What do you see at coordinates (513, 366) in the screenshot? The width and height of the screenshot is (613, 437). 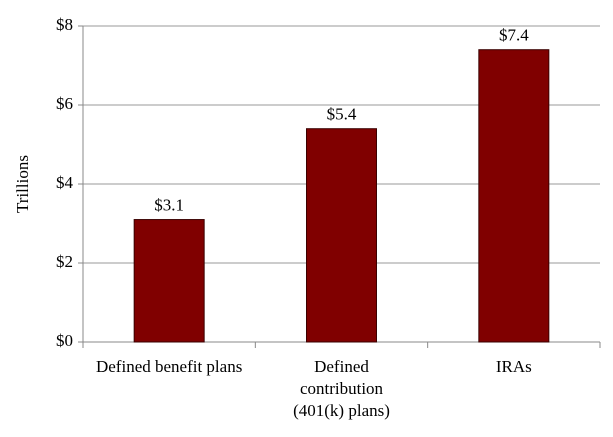 I see `x-tick-label: IRAs` at bounding box center [513, 366].